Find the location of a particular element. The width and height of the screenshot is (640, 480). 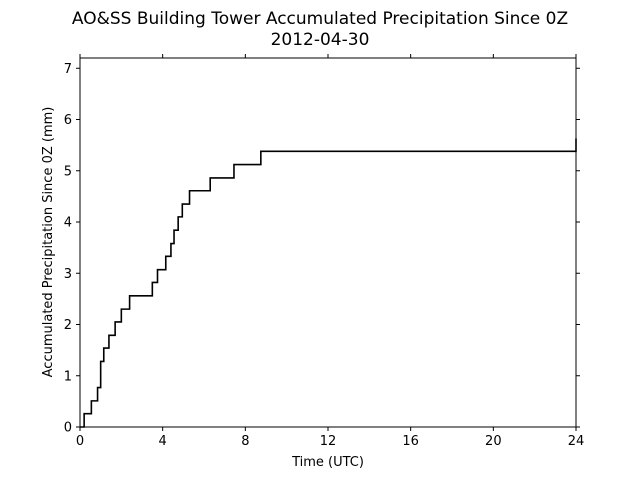

x-axis-label: Time (UTC) is located at coordinates (327, 462).